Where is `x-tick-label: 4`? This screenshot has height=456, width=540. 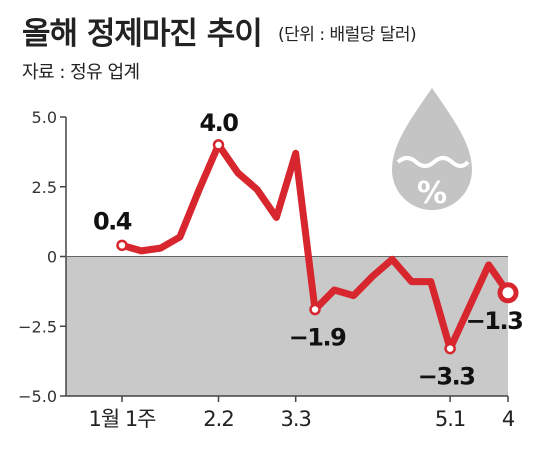 x-tick-label: 4 is located at coordinates (508, 419).